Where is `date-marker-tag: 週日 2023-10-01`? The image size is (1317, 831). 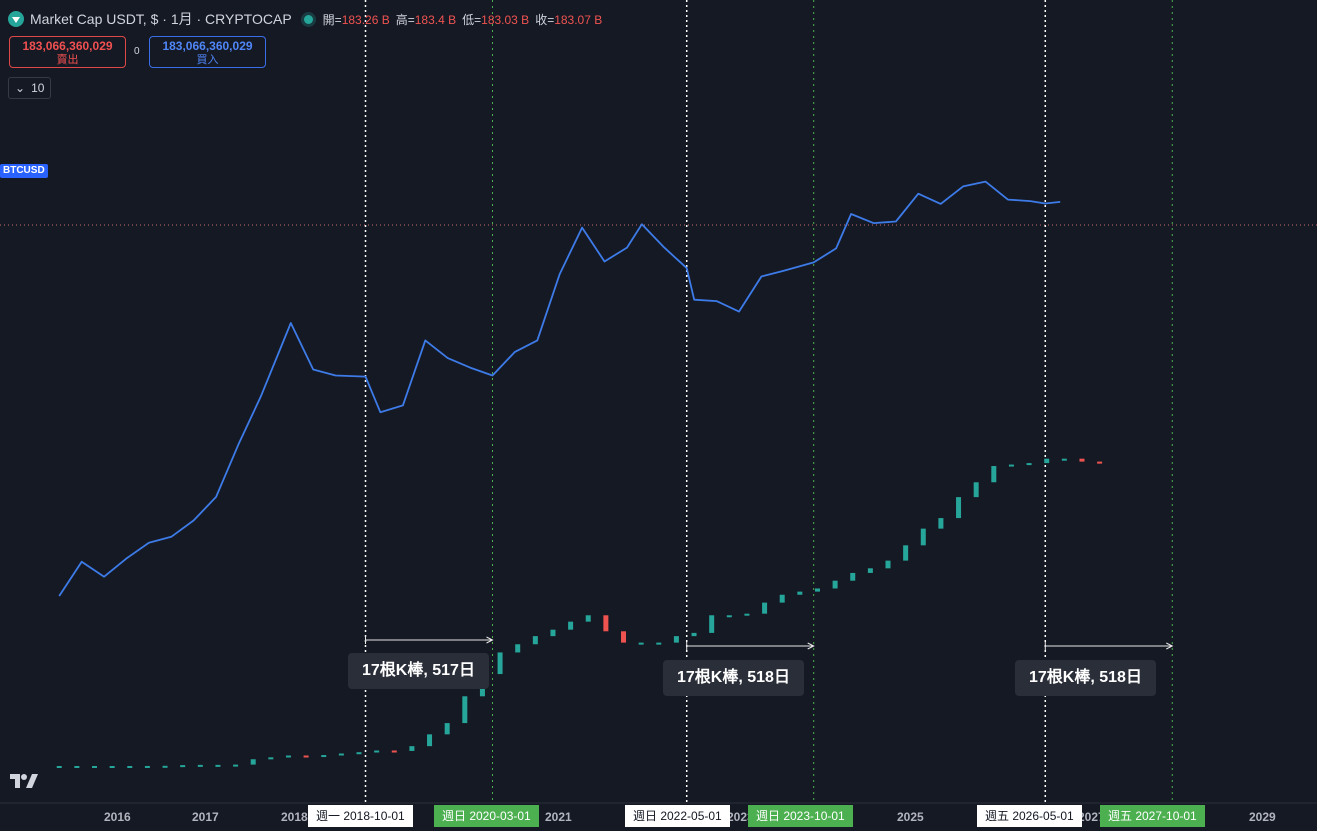
date-marker-tag: 週日 2023-10-01 is located at coordinates (800, 816).